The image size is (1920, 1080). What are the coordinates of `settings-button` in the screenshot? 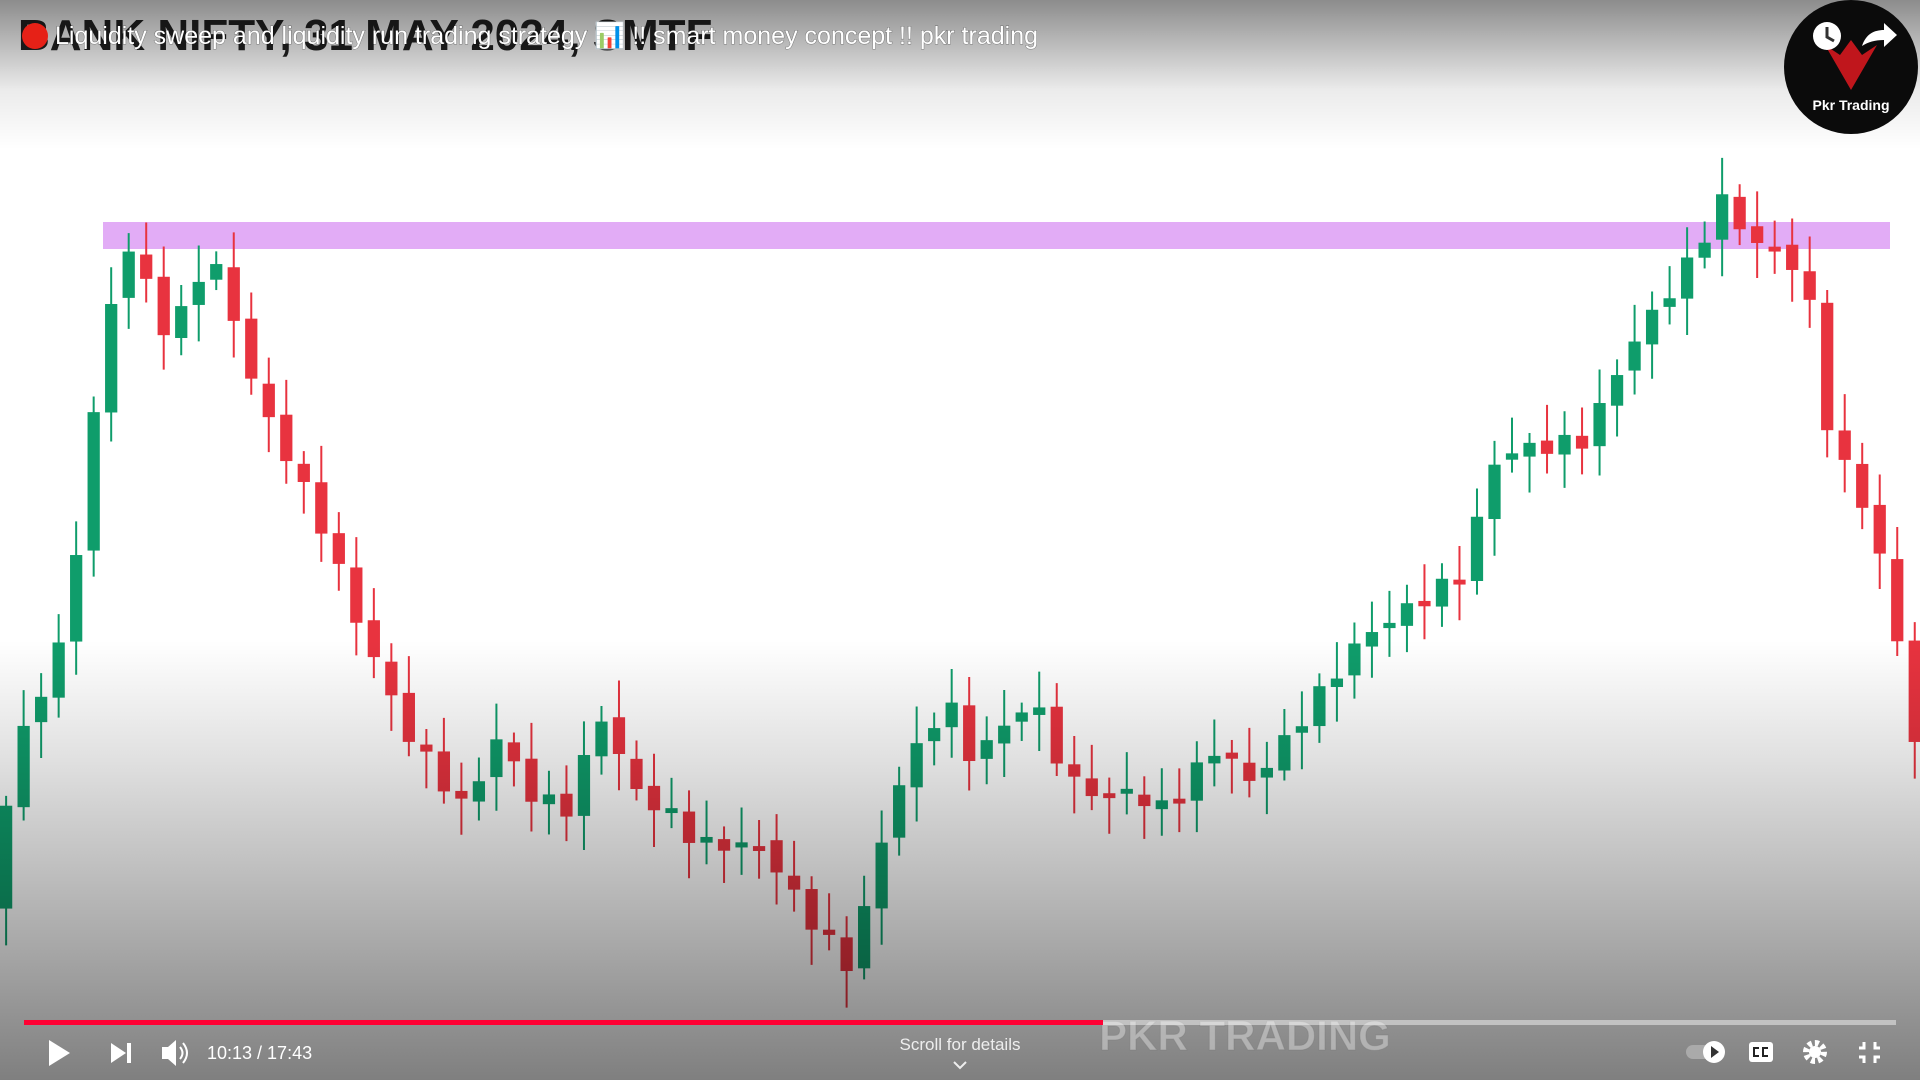 It's located at (1815, 1052).